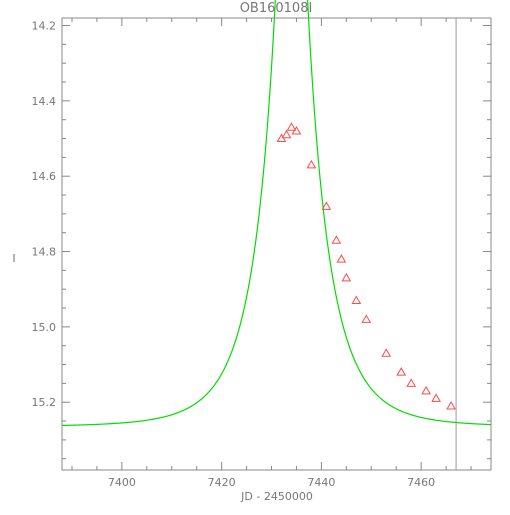  I want to click on x-tick-label: 7460, so click(421, 482).